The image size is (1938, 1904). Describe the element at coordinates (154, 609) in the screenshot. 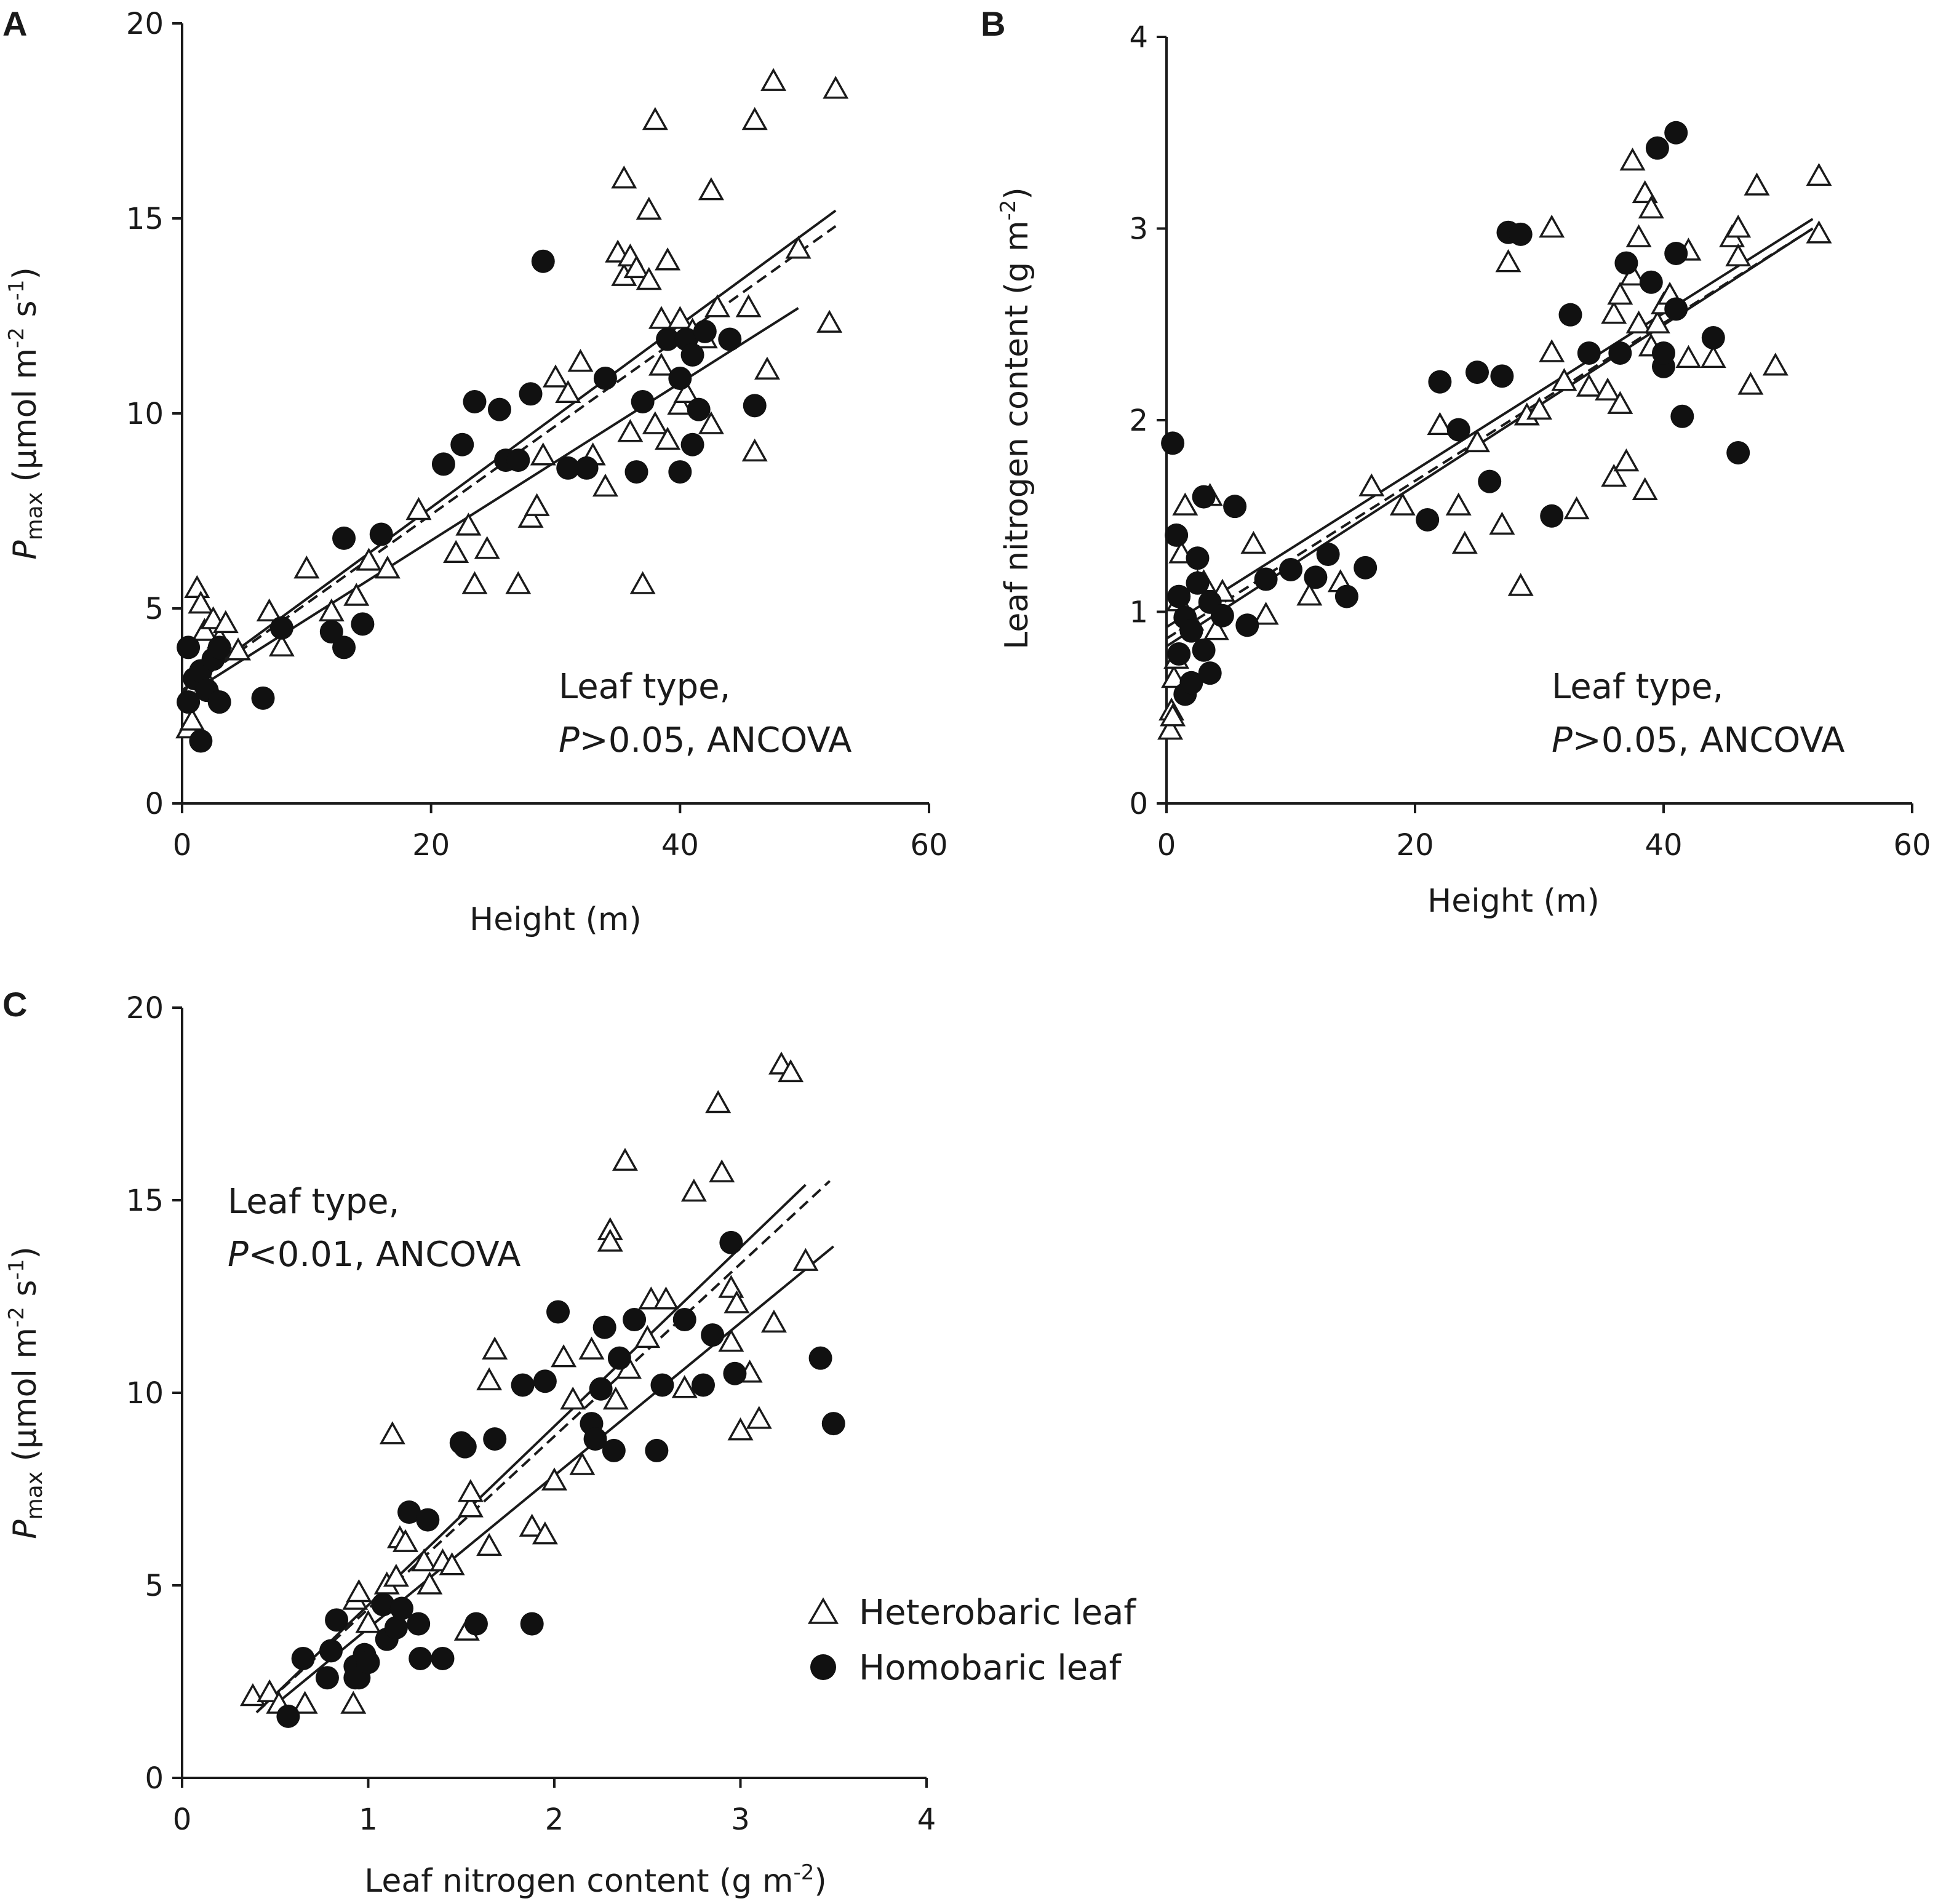

I see `y-tick-label-a: 5` at that location.